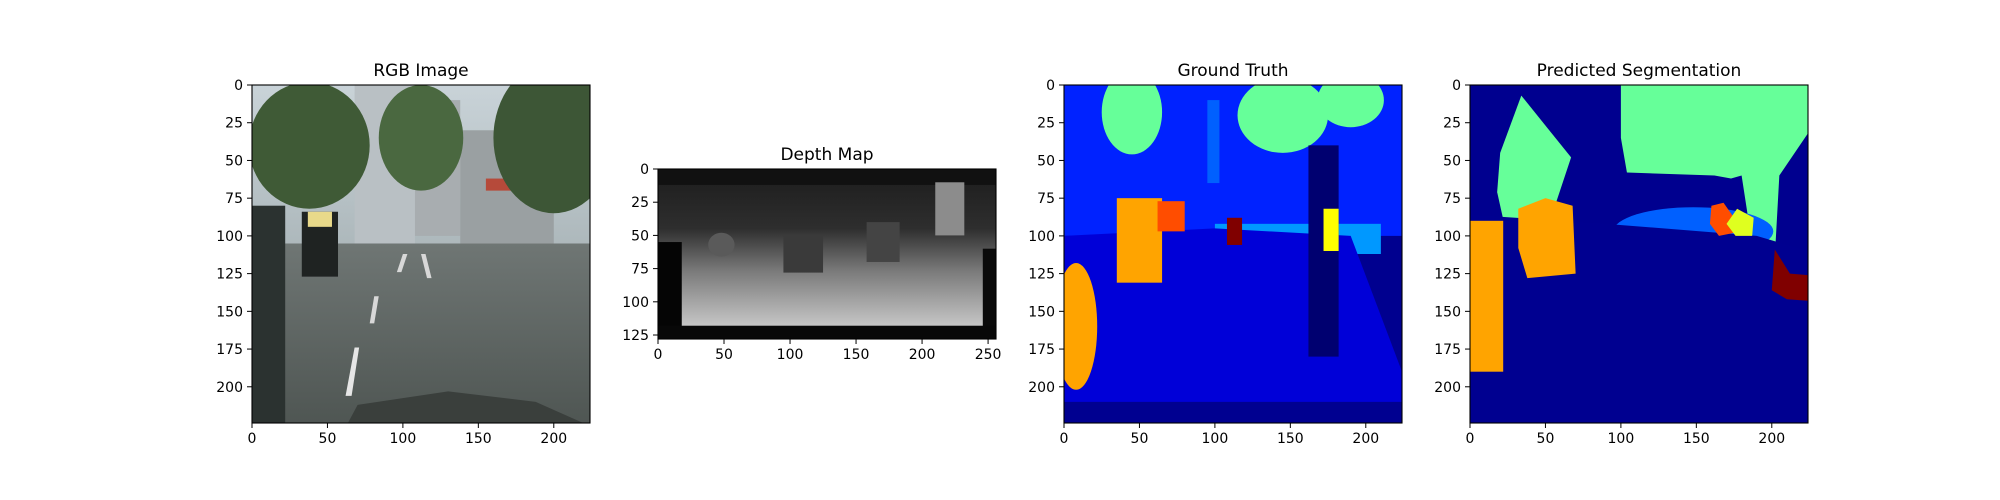 The height and width of the screenshot is (500, 2000). I want to click on tree-right, so click(541, 149).